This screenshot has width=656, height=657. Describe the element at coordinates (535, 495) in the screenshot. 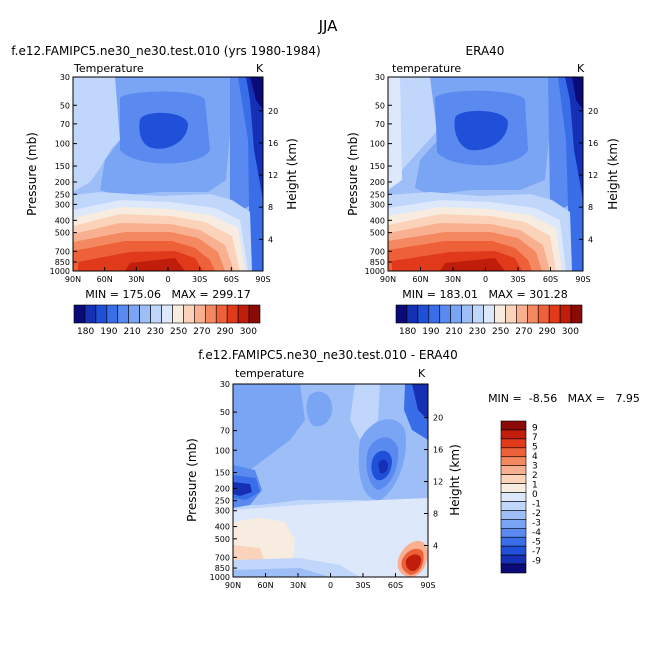

I see `colorbar-tick-label: 0` at that location.